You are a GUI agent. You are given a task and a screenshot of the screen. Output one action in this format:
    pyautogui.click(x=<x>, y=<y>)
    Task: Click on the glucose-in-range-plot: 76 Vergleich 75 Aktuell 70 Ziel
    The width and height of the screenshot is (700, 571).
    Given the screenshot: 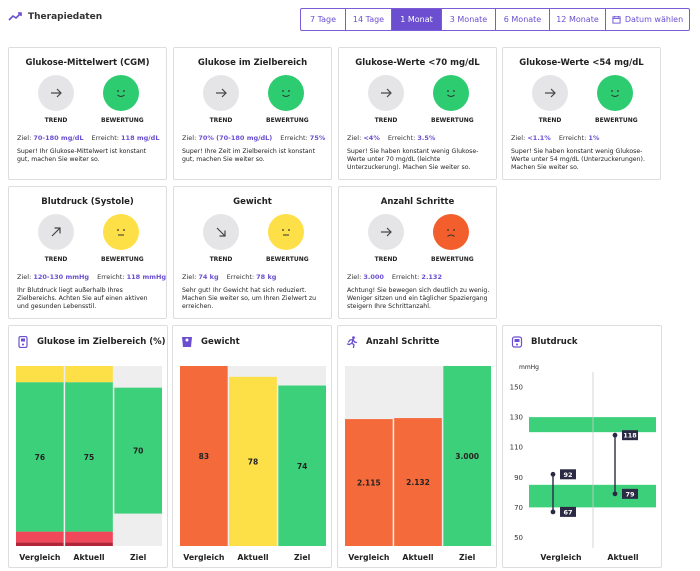 What is the action you would take?
    pyautogui.click(x=89, y=464)
    